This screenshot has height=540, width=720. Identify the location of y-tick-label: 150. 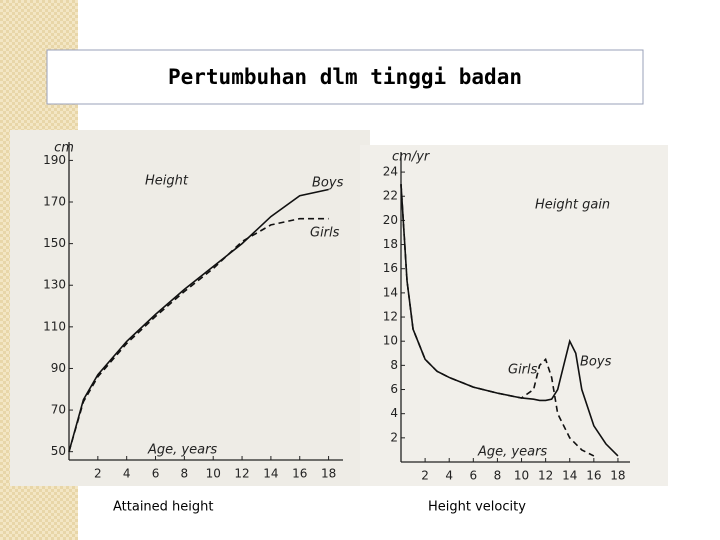
(54, 243).